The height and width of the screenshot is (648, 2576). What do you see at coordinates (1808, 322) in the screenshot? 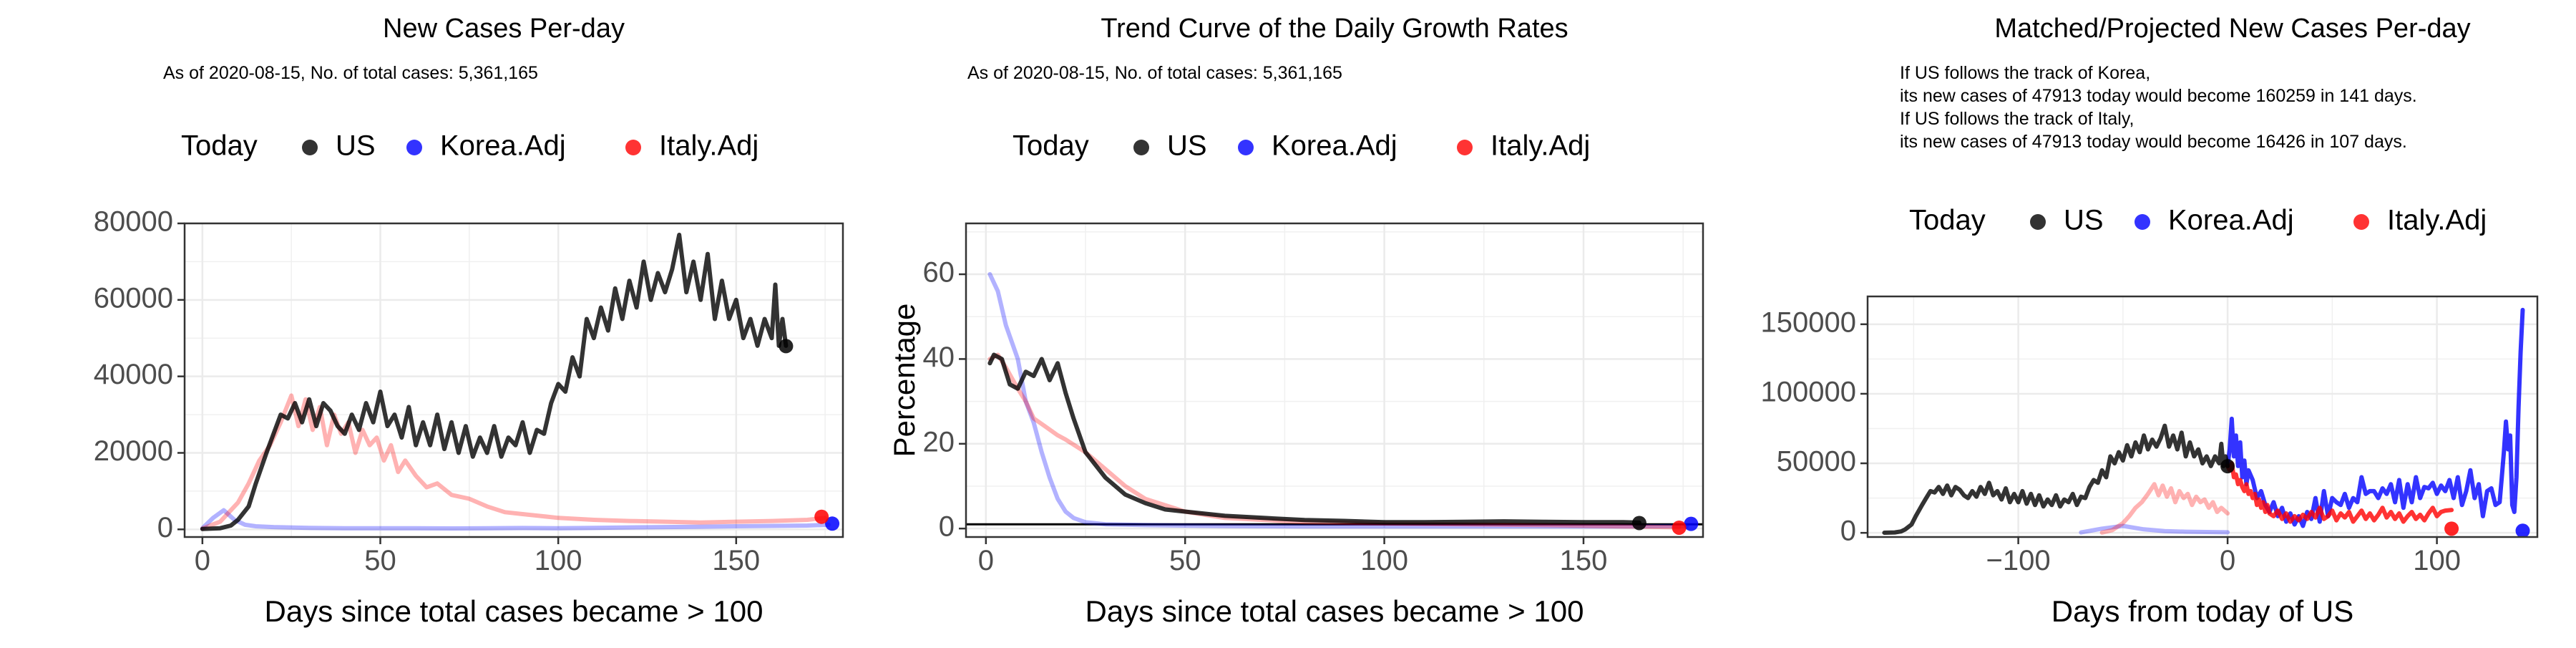
I see `y-tick-label: 150000` at bounding box center [1808, 322].